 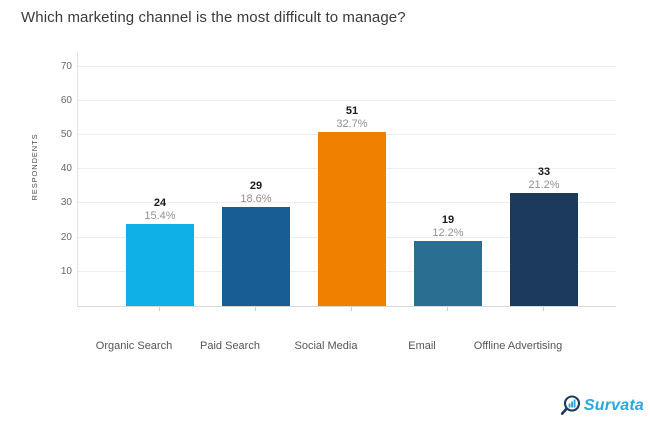 I want to click on survata-logo-text: Survata, so click(x=613, y=405).